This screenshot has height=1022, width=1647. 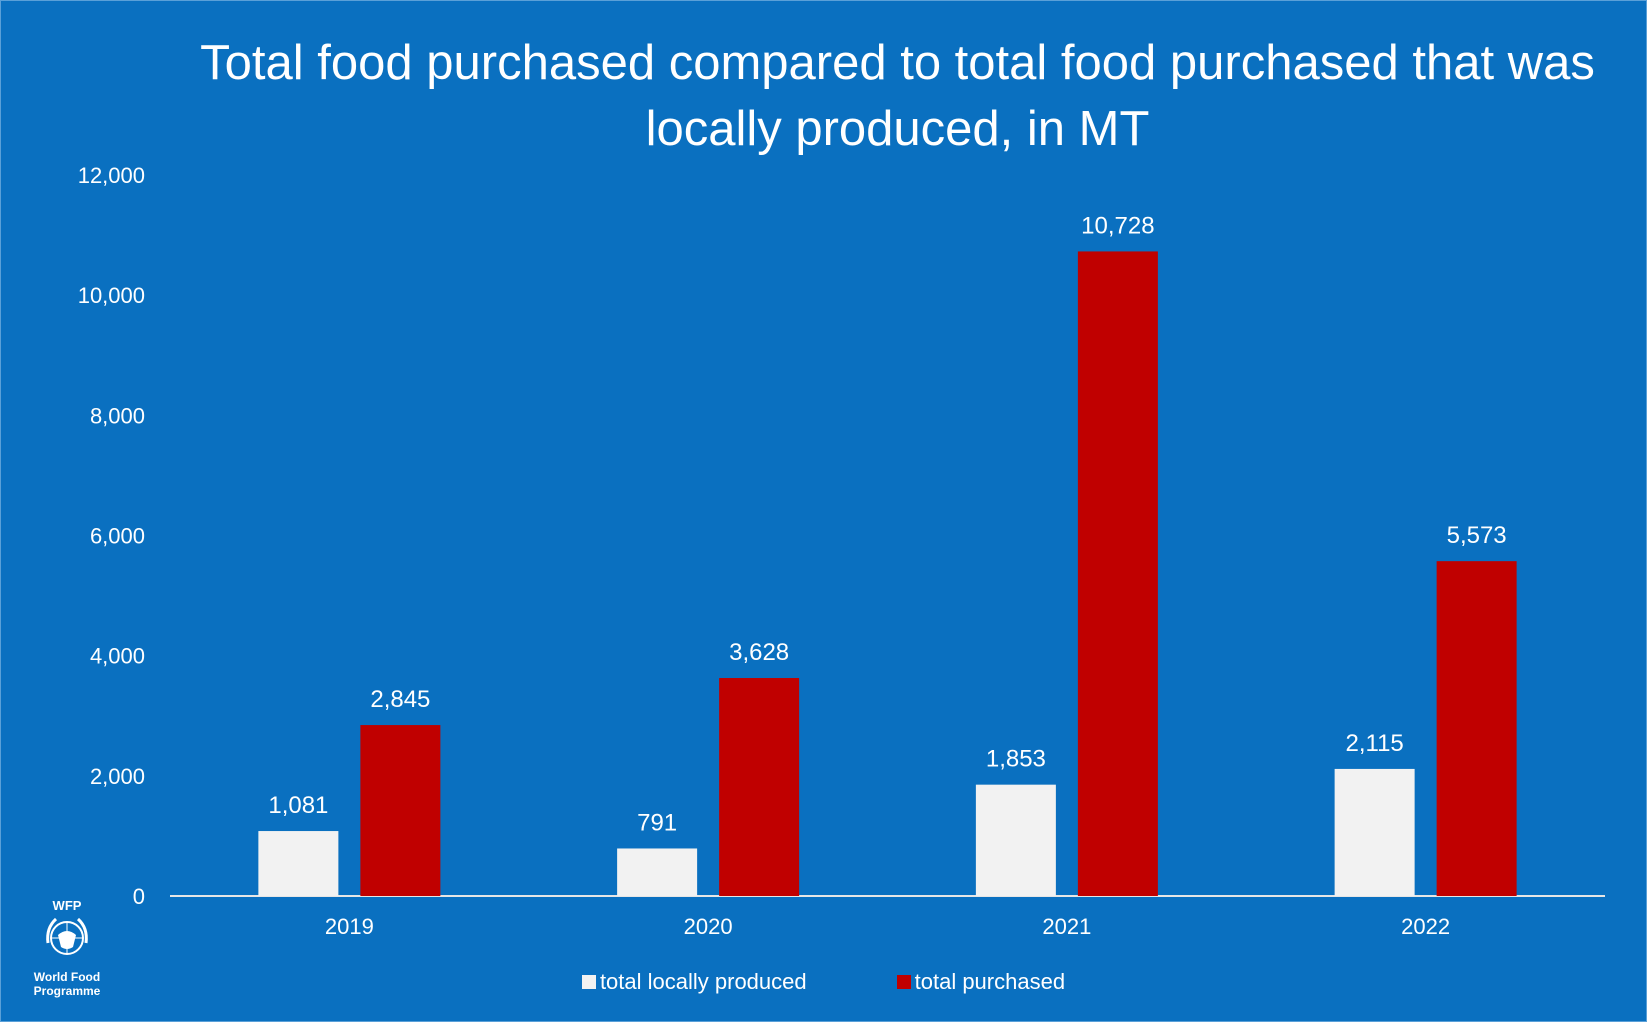 I want to click on y-tick-label: 4,000, so click(x=117, y=656).